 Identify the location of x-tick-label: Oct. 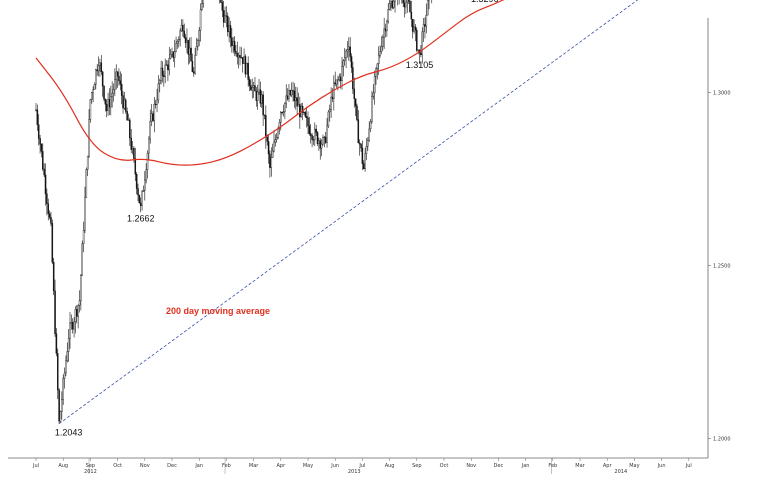
(117, 466).